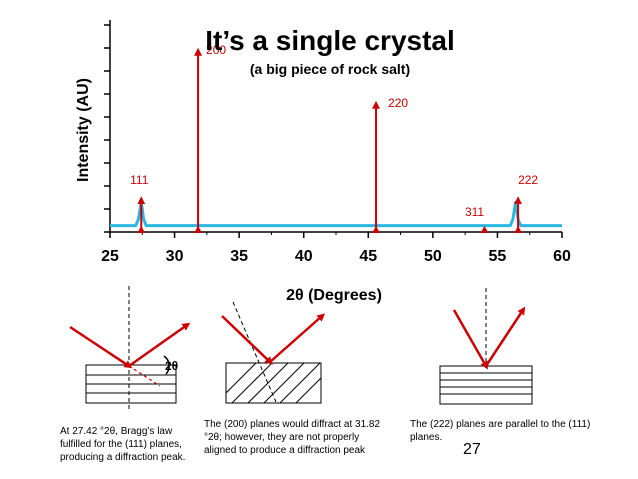 This screenshot has width=638, height=479. What do you see at coordinates (285, 450) in the screenshot?
I see `caption-line: aligned to produce a diffraction peak` at bounding box center [285, 450].